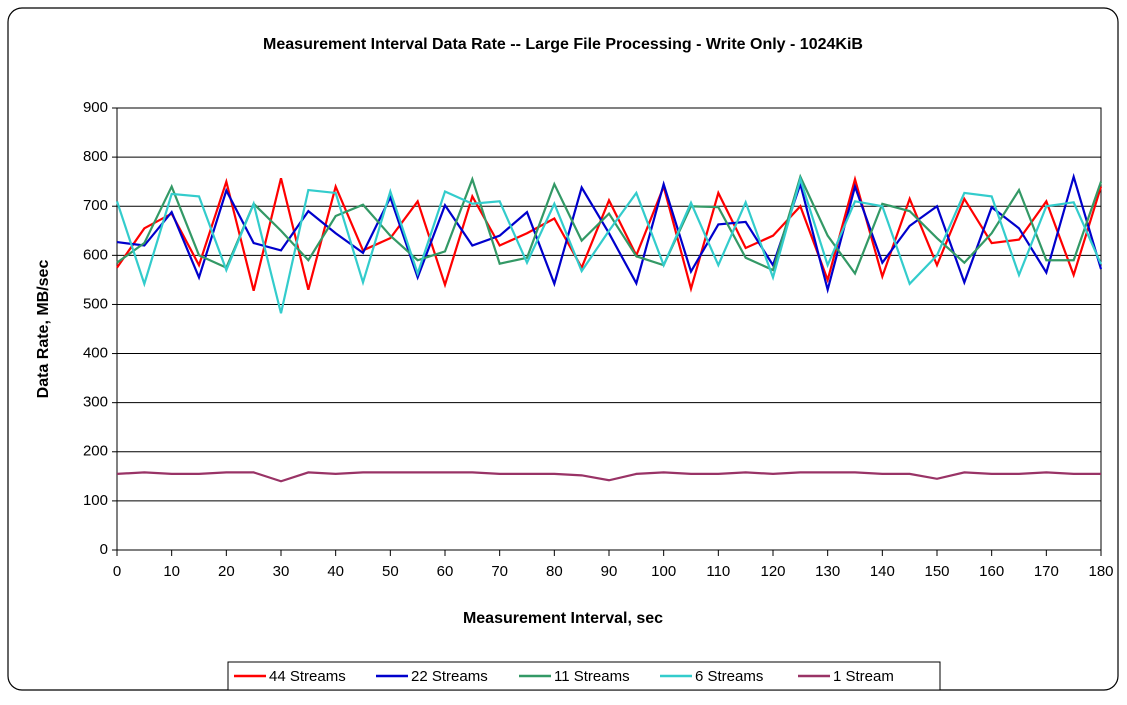 This screenshot has height=705, width=1127. What do you see at coordinates (104, 549) in the screenshot?
I see `y-tick-label: 0` at bounding box center [104, 549].